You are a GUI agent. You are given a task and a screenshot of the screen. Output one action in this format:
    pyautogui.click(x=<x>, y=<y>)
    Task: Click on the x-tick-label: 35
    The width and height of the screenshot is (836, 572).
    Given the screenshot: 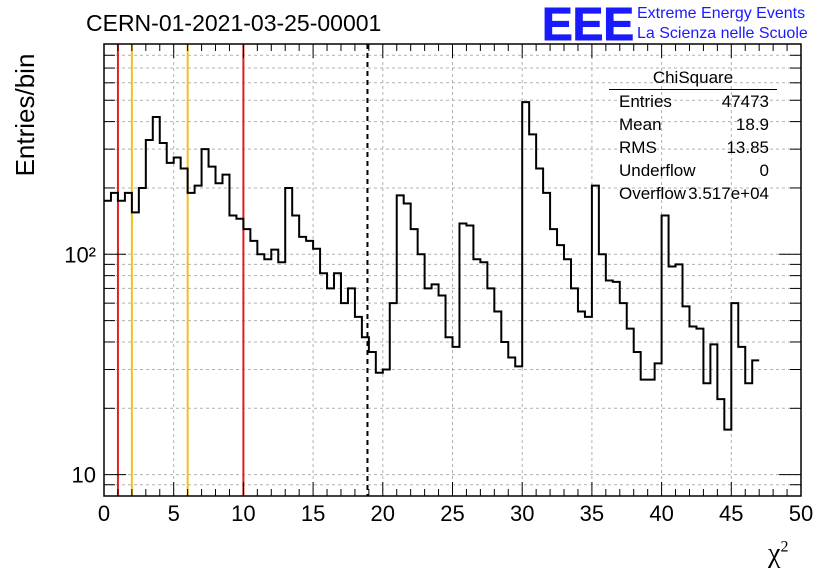 What is the action you would take?
    pyautogui.click(x=592, y=513)
    